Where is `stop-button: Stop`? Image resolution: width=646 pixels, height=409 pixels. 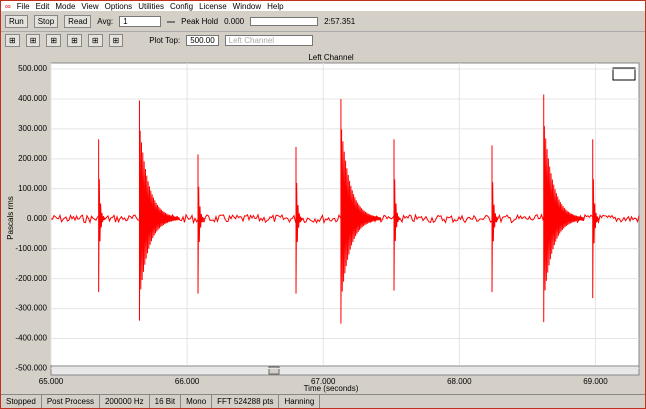
stop-button: Stop is located at coordinates (46, 21).